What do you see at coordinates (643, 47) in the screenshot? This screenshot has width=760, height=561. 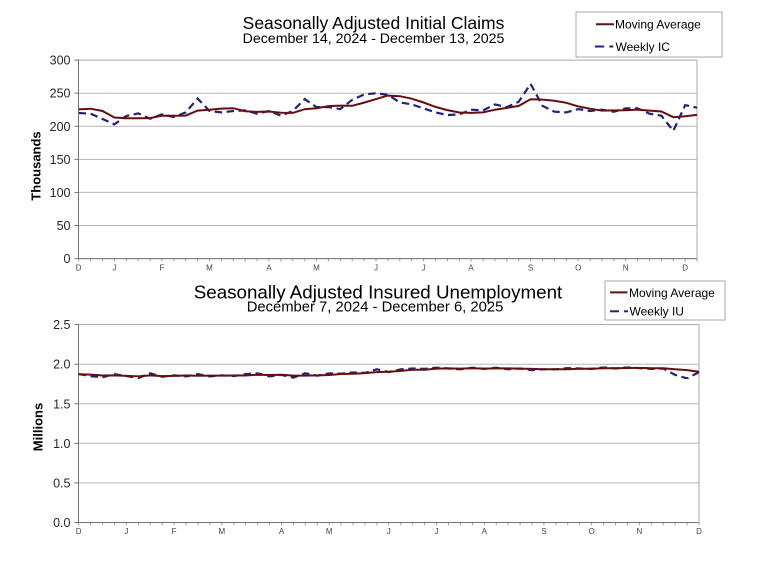 I see `svg-text: Weekly IC` at bounding box center [643, 47].